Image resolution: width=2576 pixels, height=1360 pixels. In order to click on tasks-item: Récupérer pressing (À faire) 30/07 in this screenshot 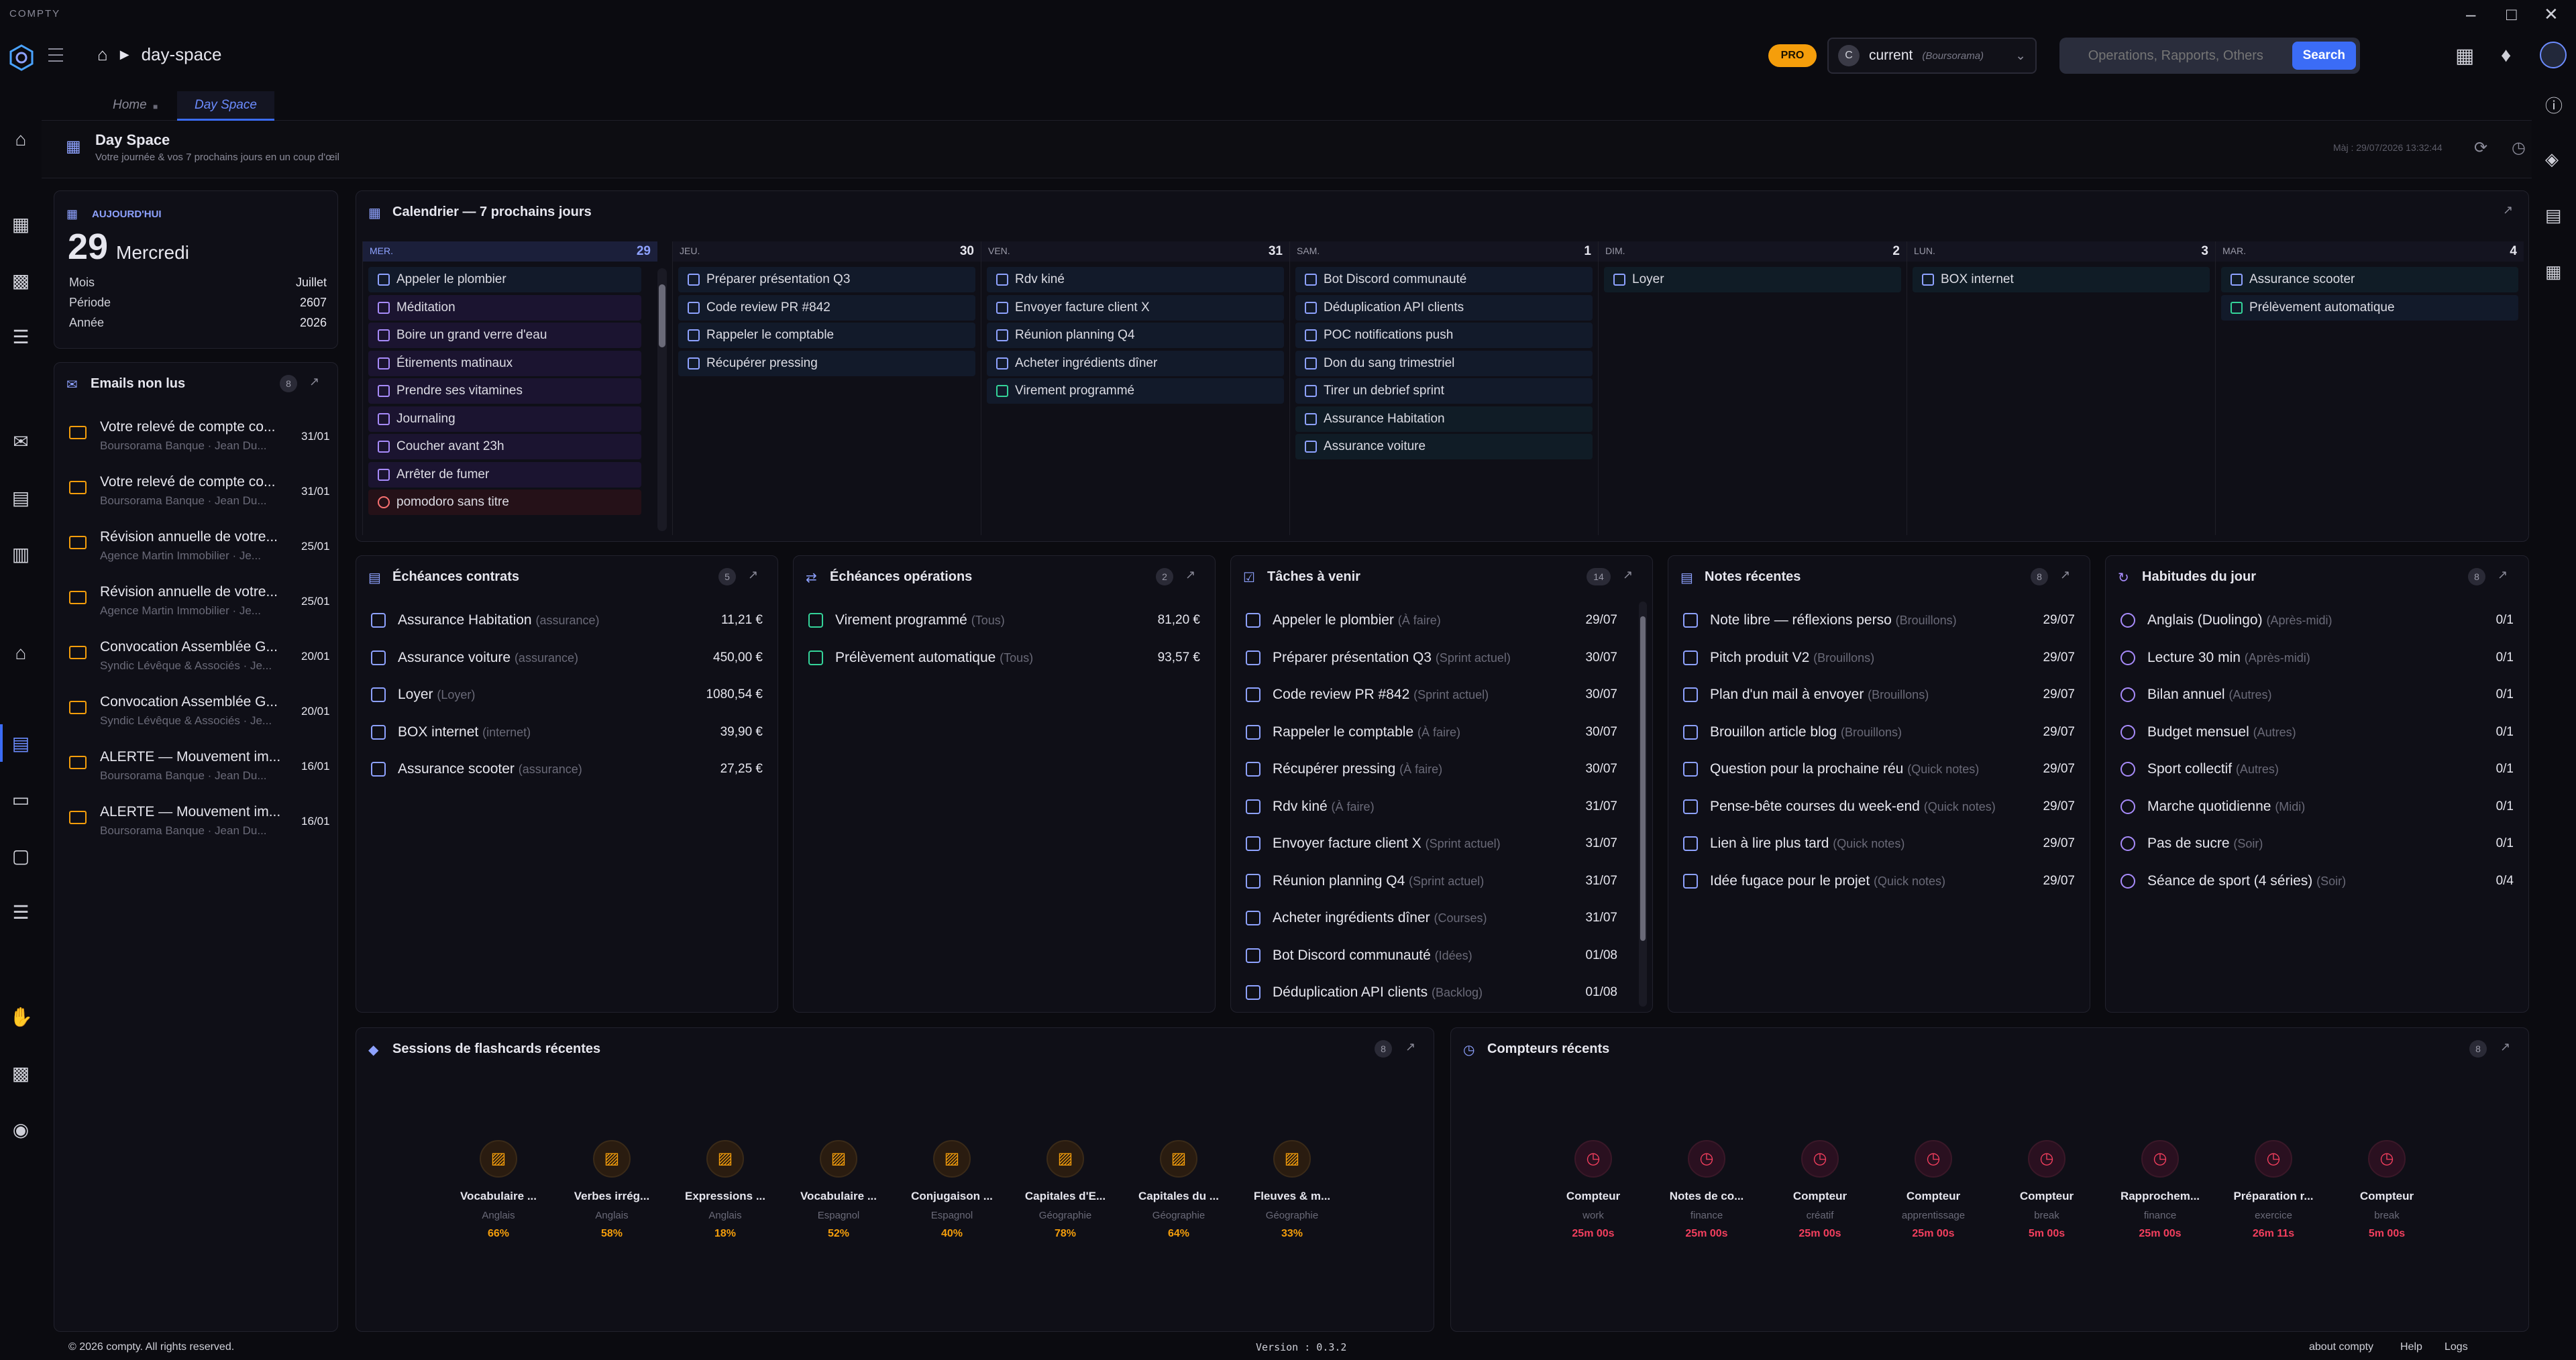, I will do `click(1431, 769)`.